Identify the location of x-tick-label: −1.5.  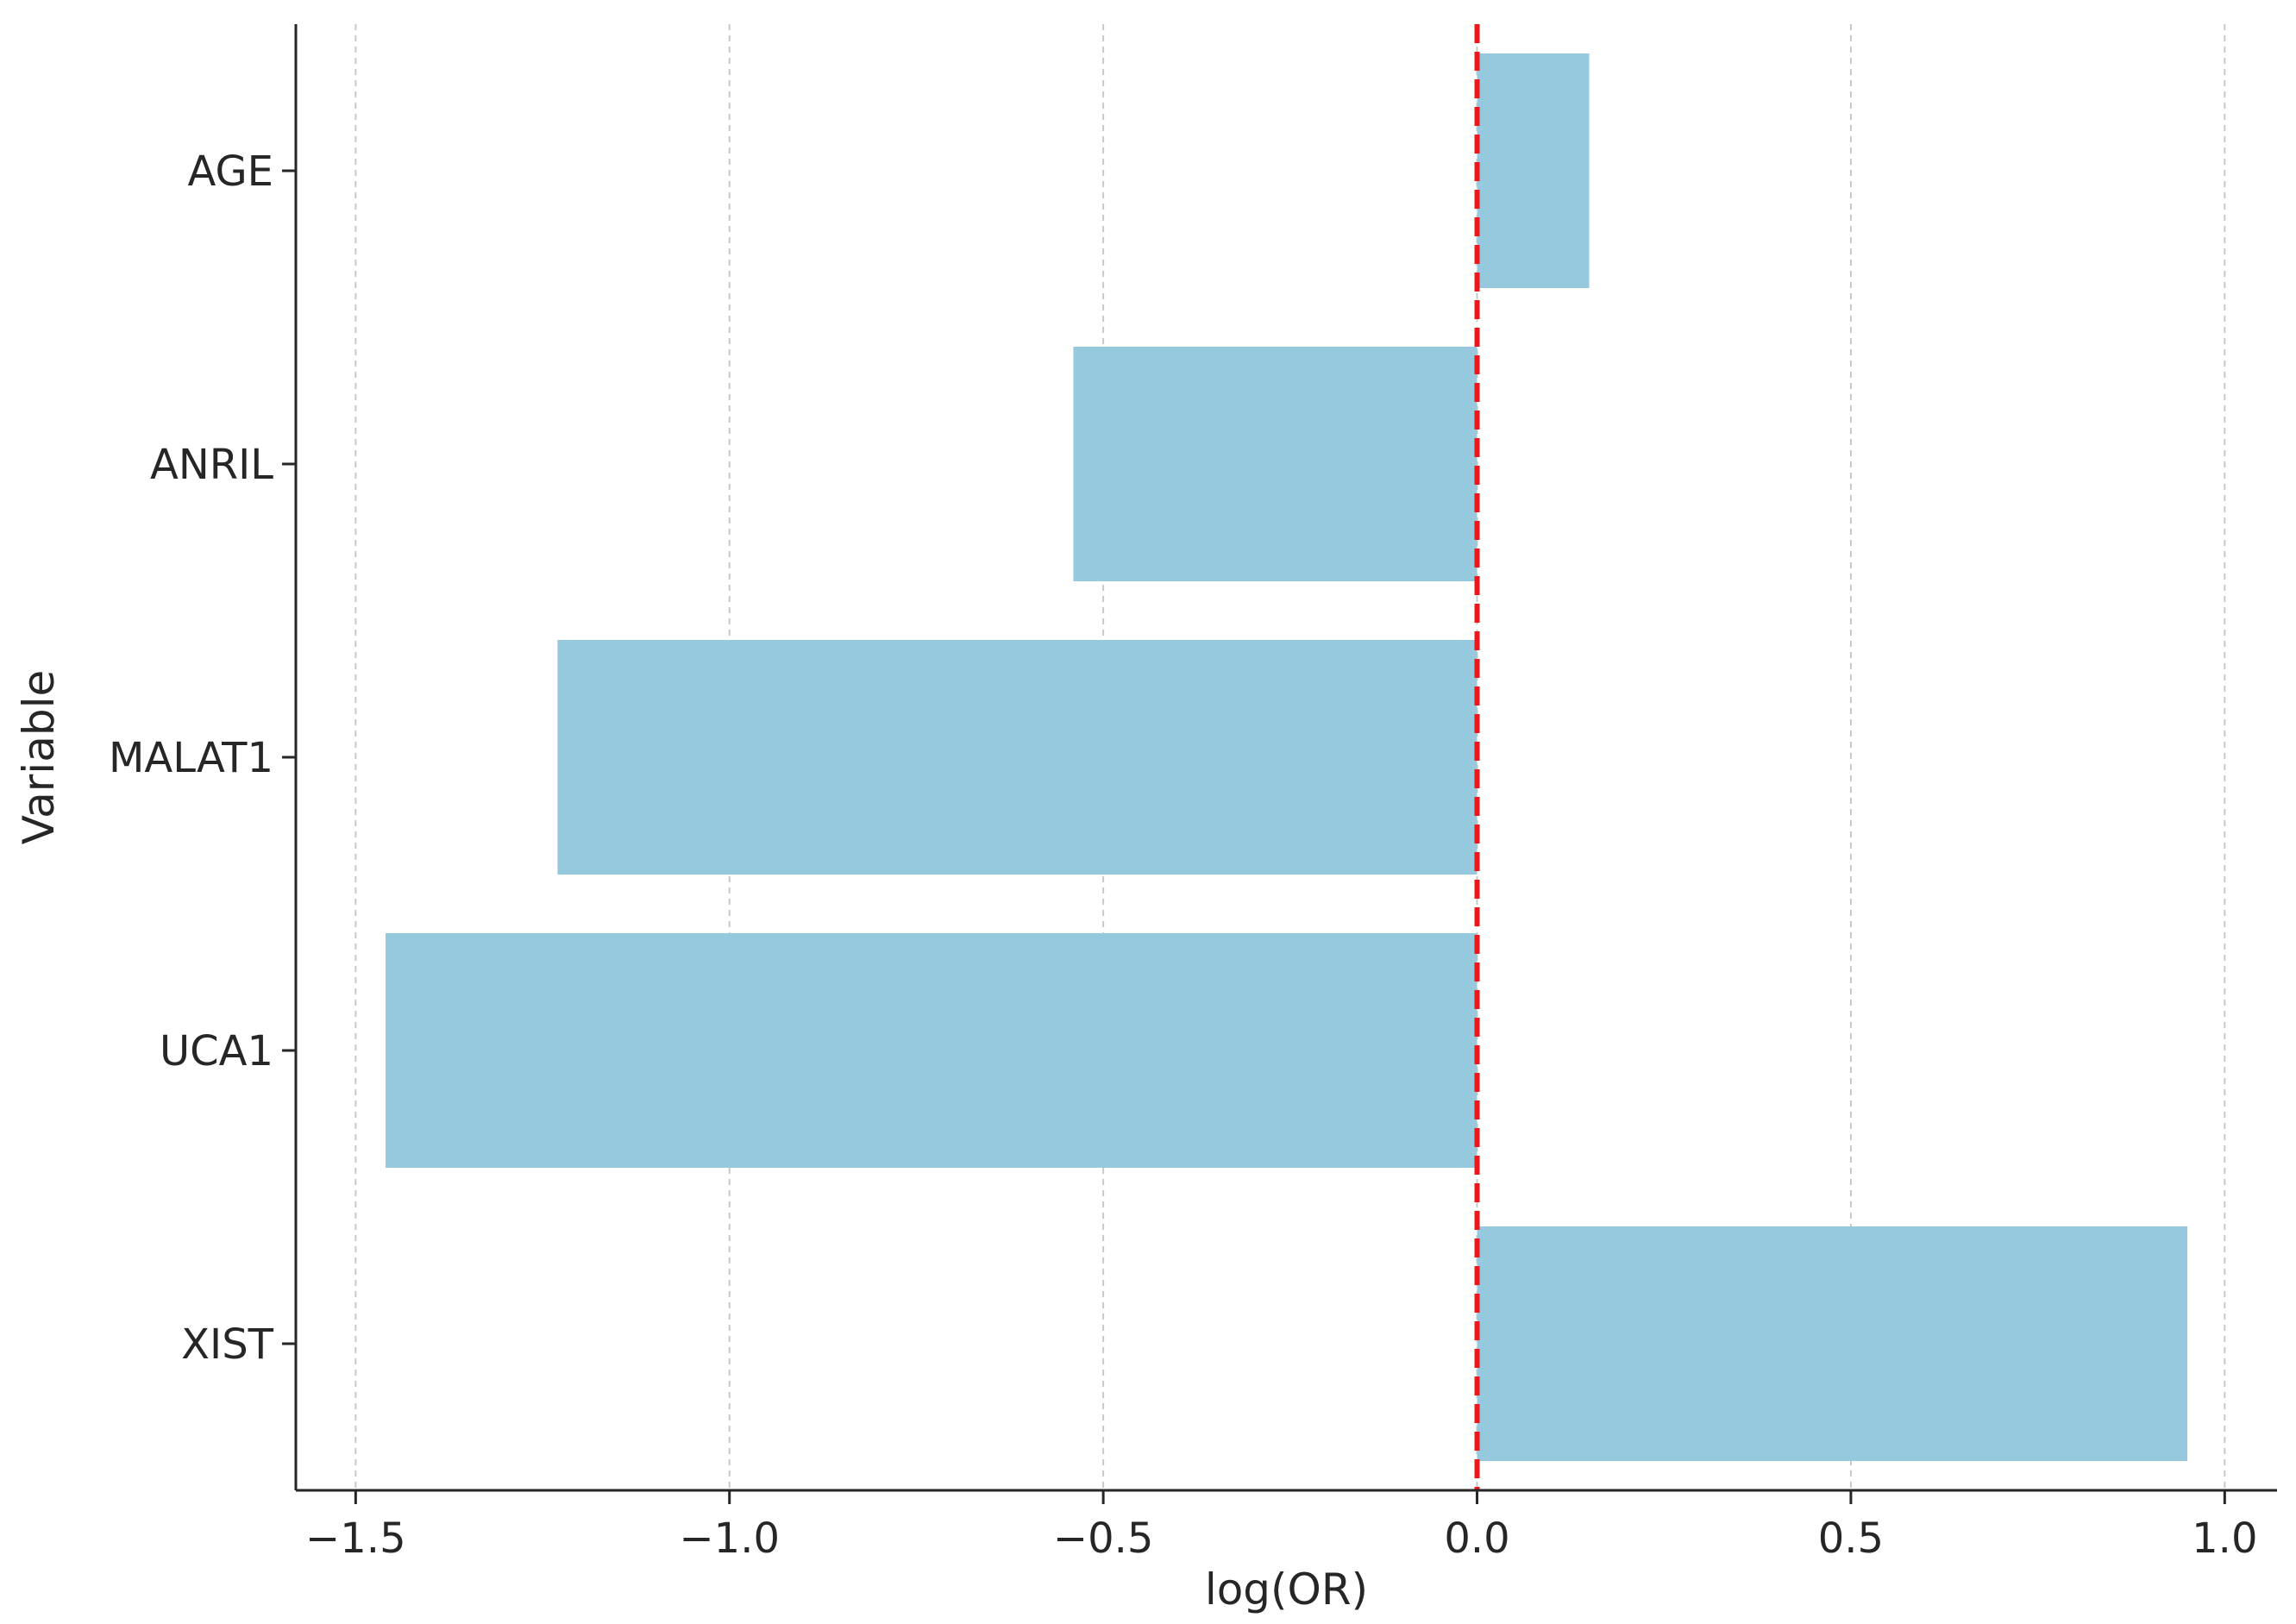
(355, 1538).